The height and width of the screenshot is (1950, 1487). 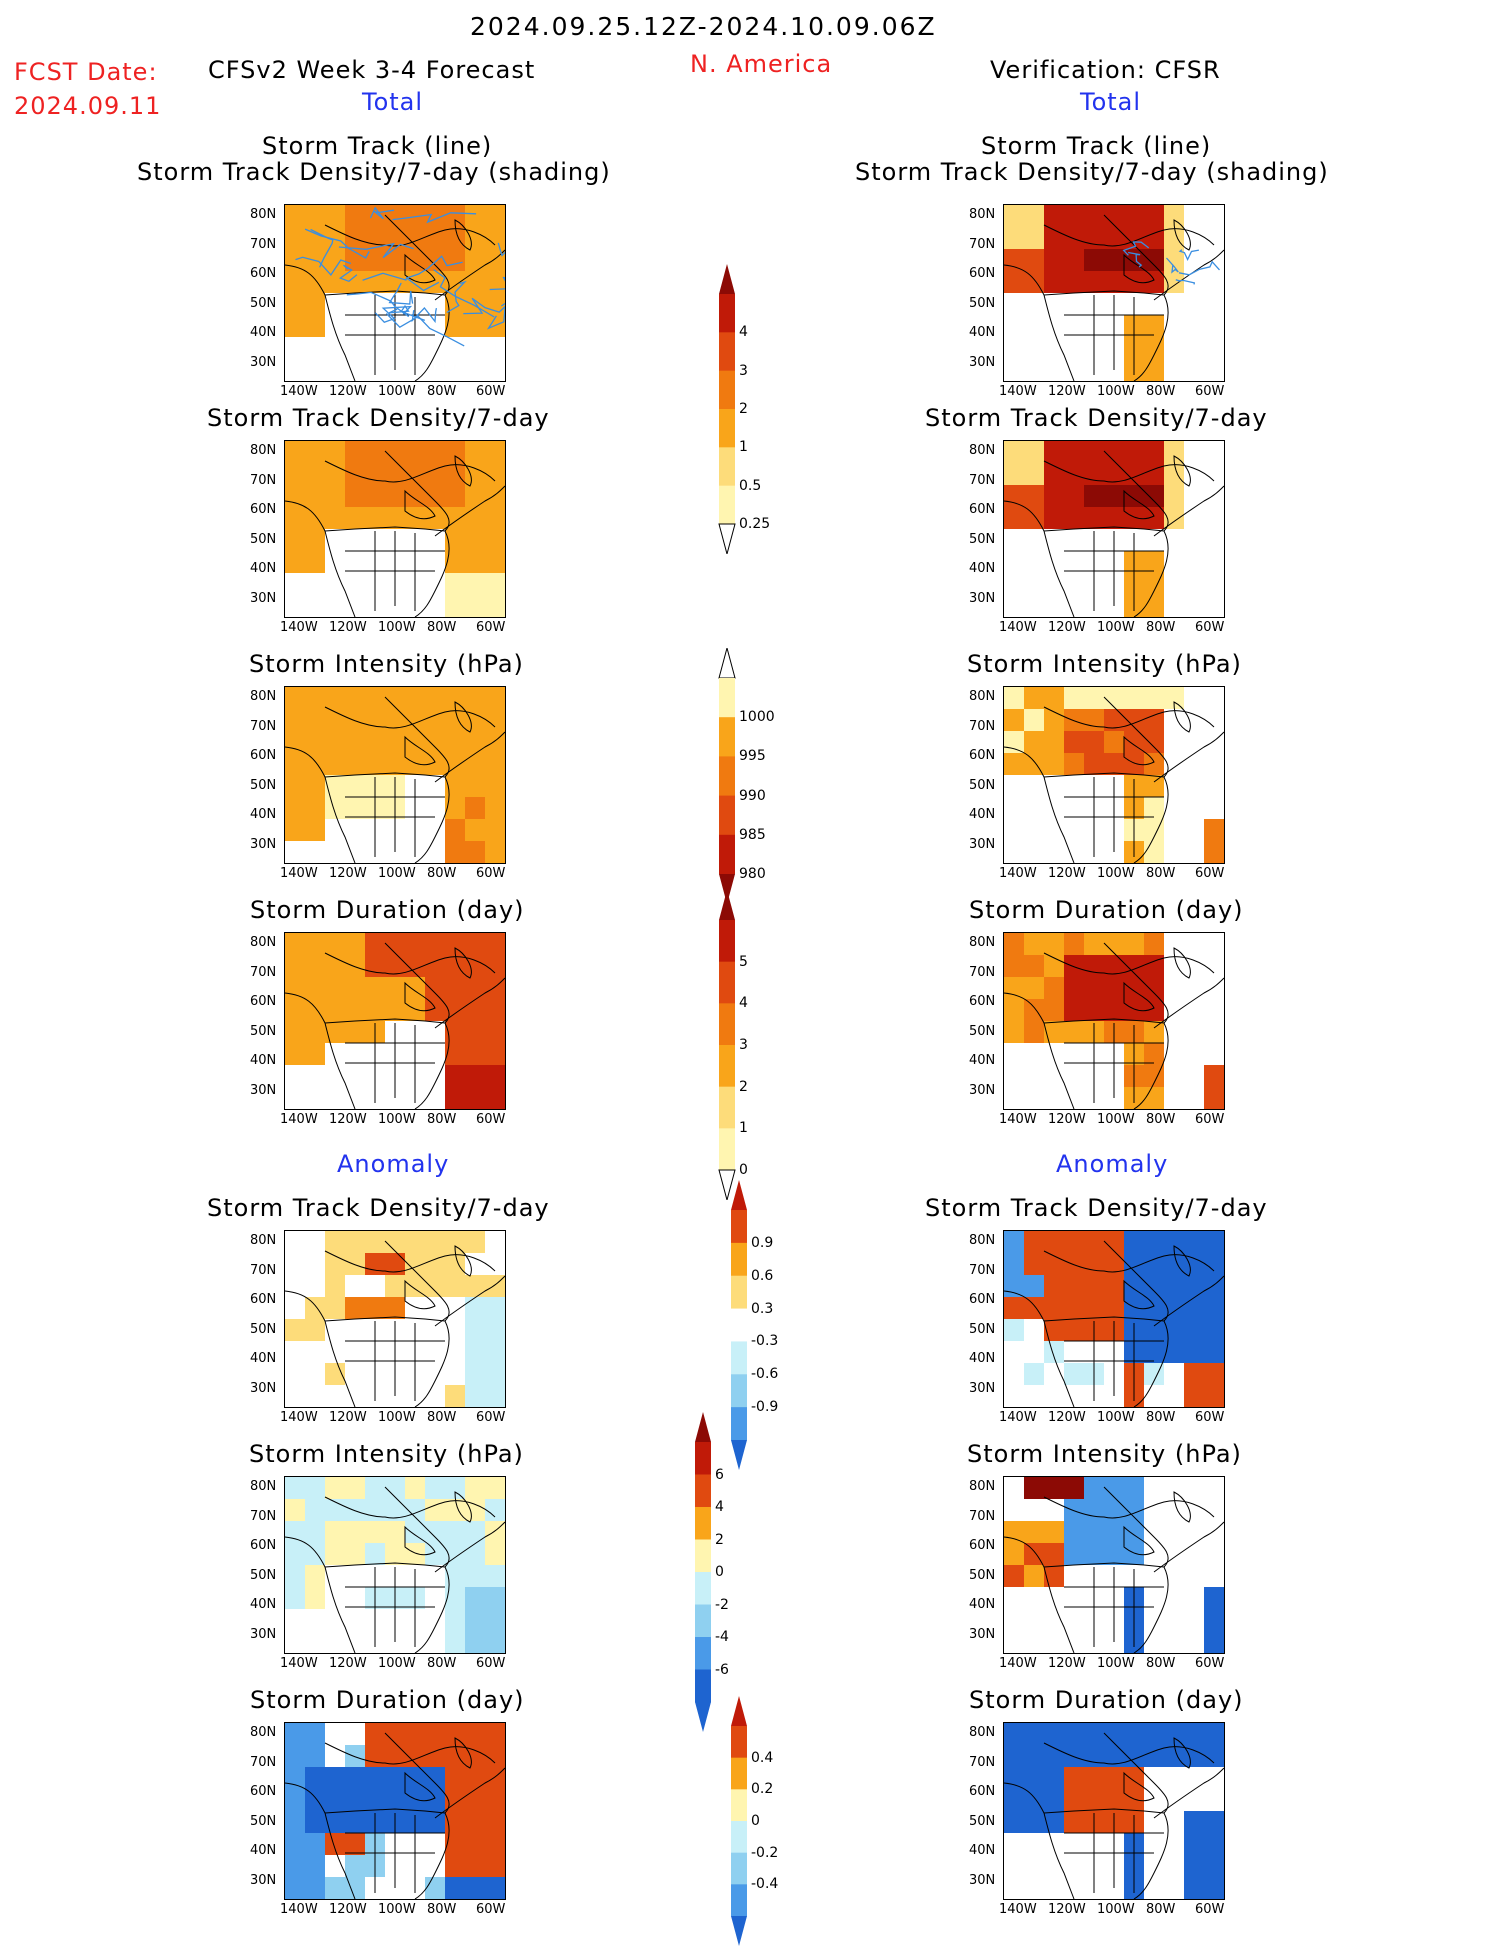 I want to click on date-range-title: 2024.09.25.12Z-2024.10.09.06Z, so click(x=703, y=26).